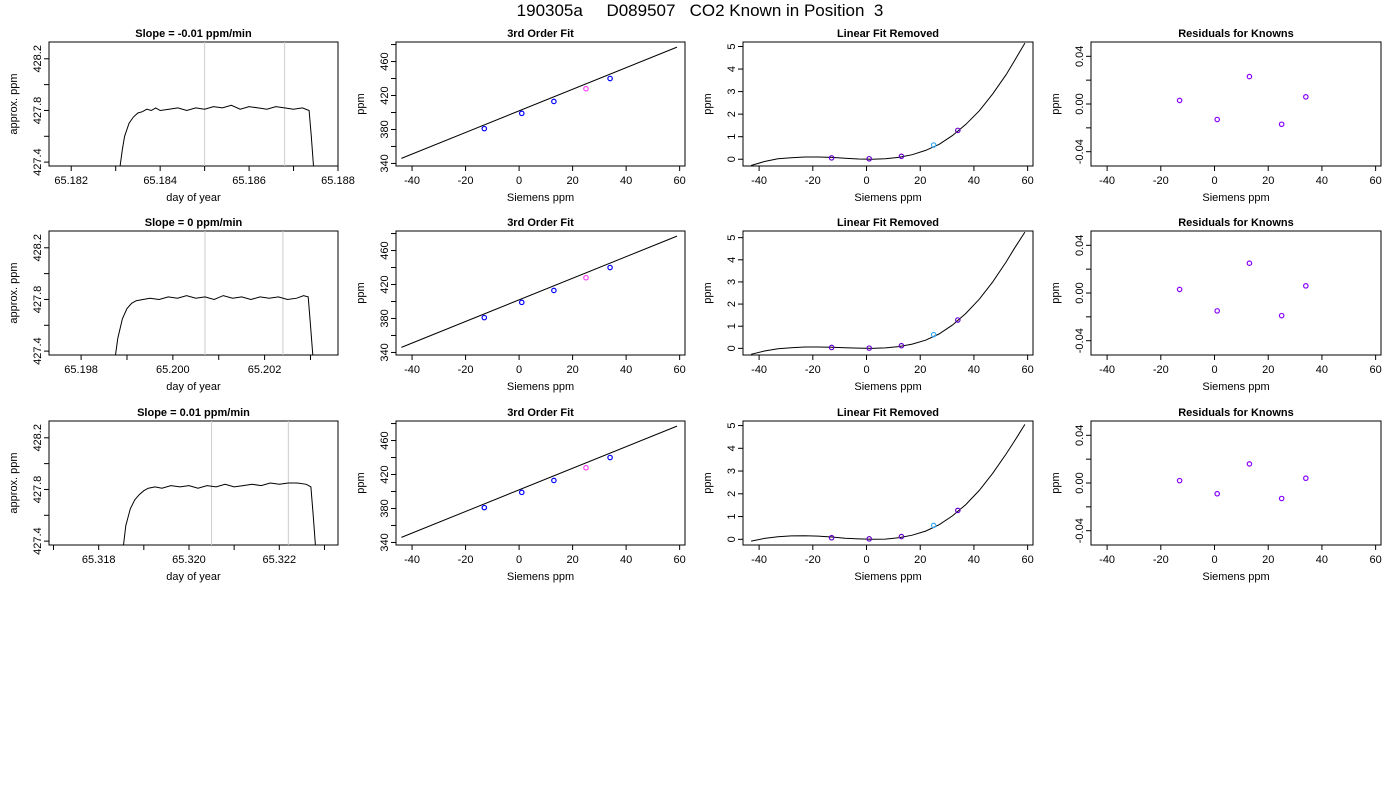  Describe the element at coordinates (189, 560) in the screenshot. I see `x-tick-label: 65.320` at that location.